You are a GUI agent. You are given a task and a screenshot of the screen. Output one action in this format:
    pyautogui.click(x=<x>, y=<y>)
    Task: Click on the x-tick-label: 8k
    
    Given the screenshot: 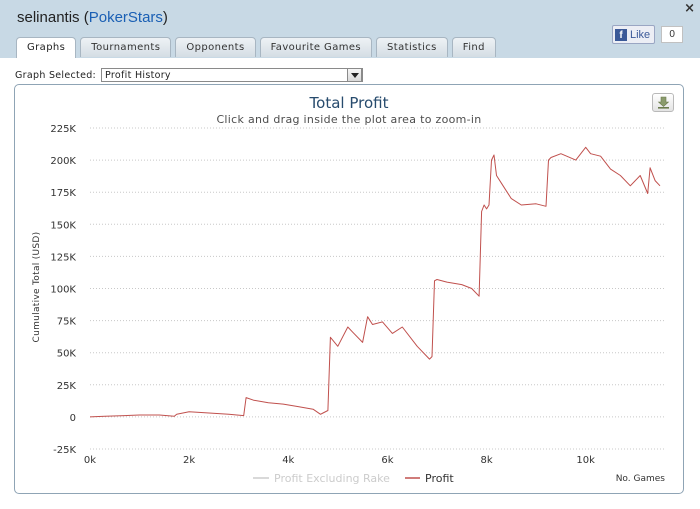 What is the action you would take?
    pyautogui.click(x=486, y=460)
    